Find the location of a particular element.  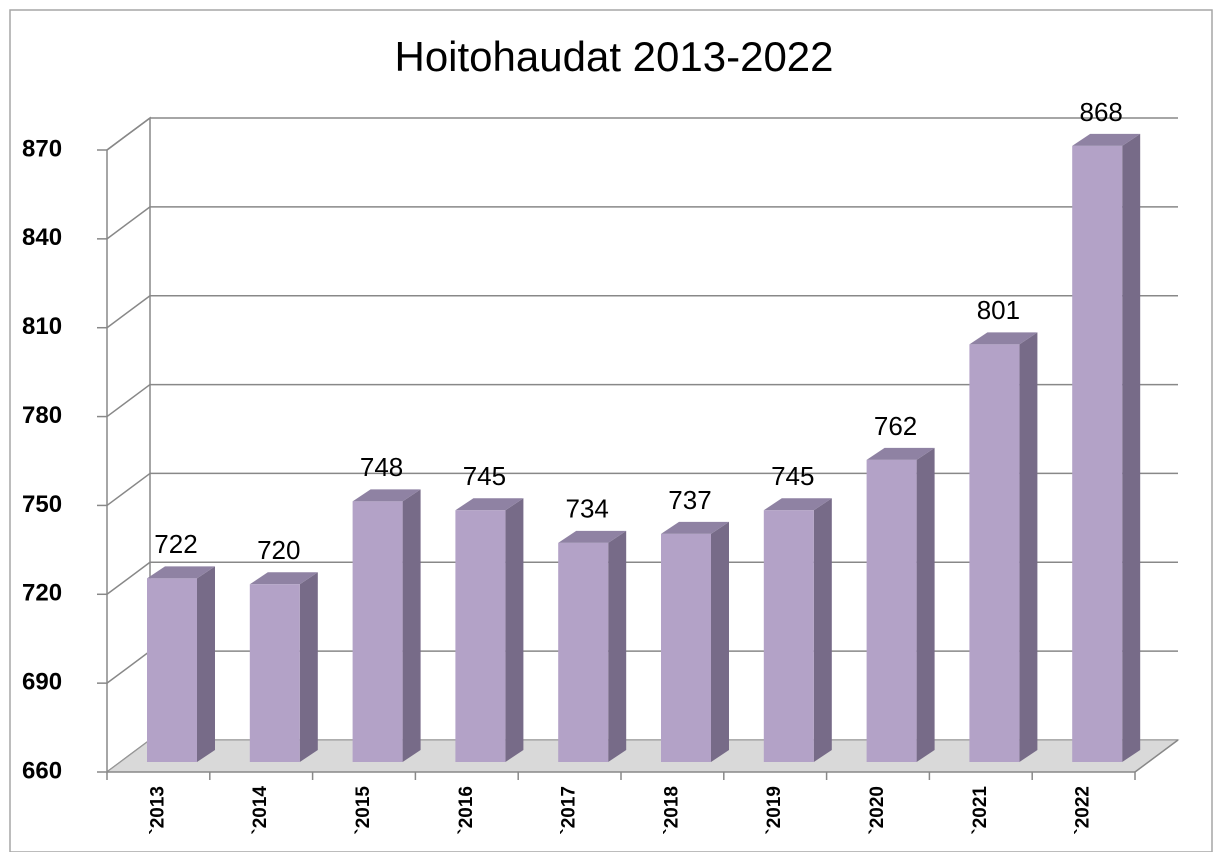

x-tick-label: `2020 is located at coordinates (877, 810).